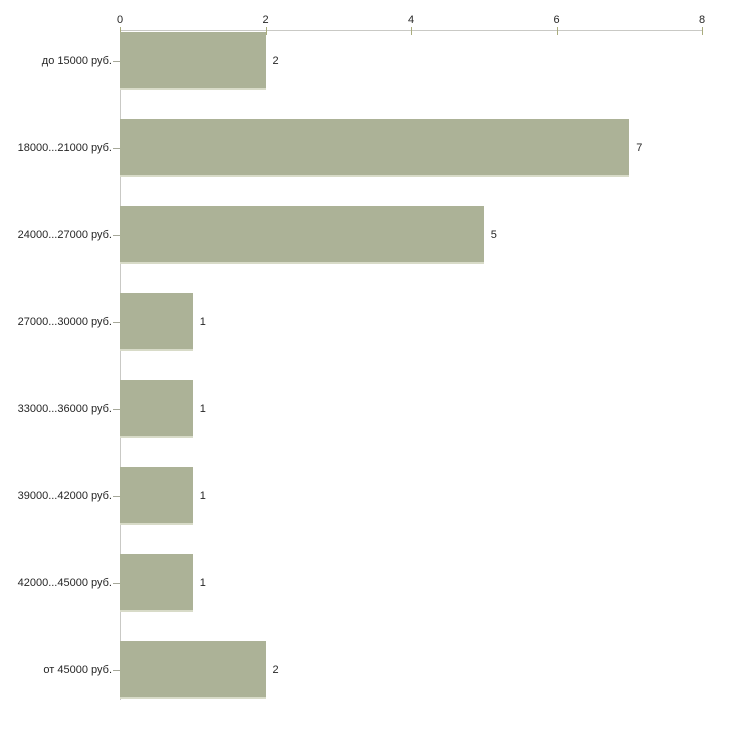 The image size is (730, 730). What do you see at coordinates (64, 583) in the screenshot?
I see `category-label: 42000...45000 руб.` at bounding box center [64, 583].